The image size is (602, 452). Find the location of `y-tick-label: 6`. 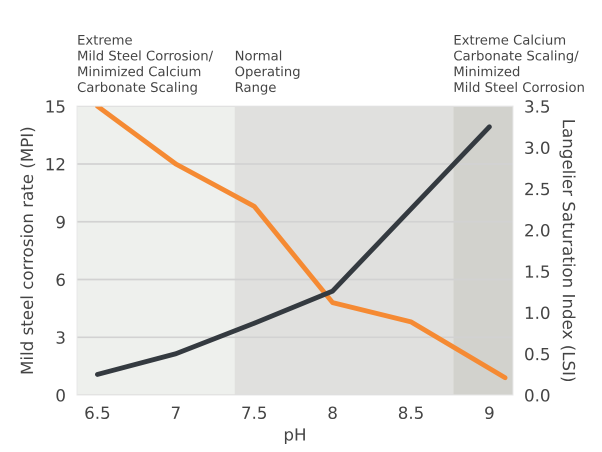

y-tick-label: 6 is located at coordinates (60, 279).